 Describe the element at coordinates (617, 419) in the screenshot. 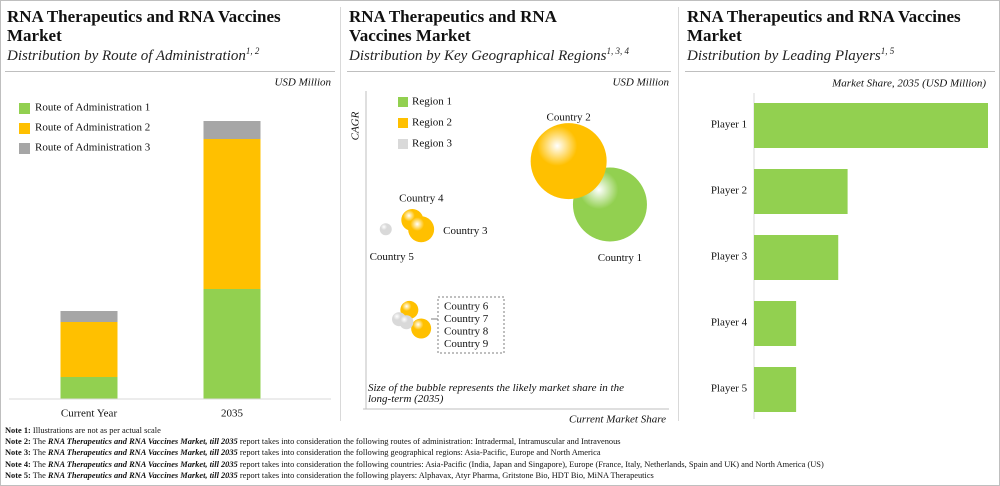

I see `x-axis-label: Current Market Share` at that location.